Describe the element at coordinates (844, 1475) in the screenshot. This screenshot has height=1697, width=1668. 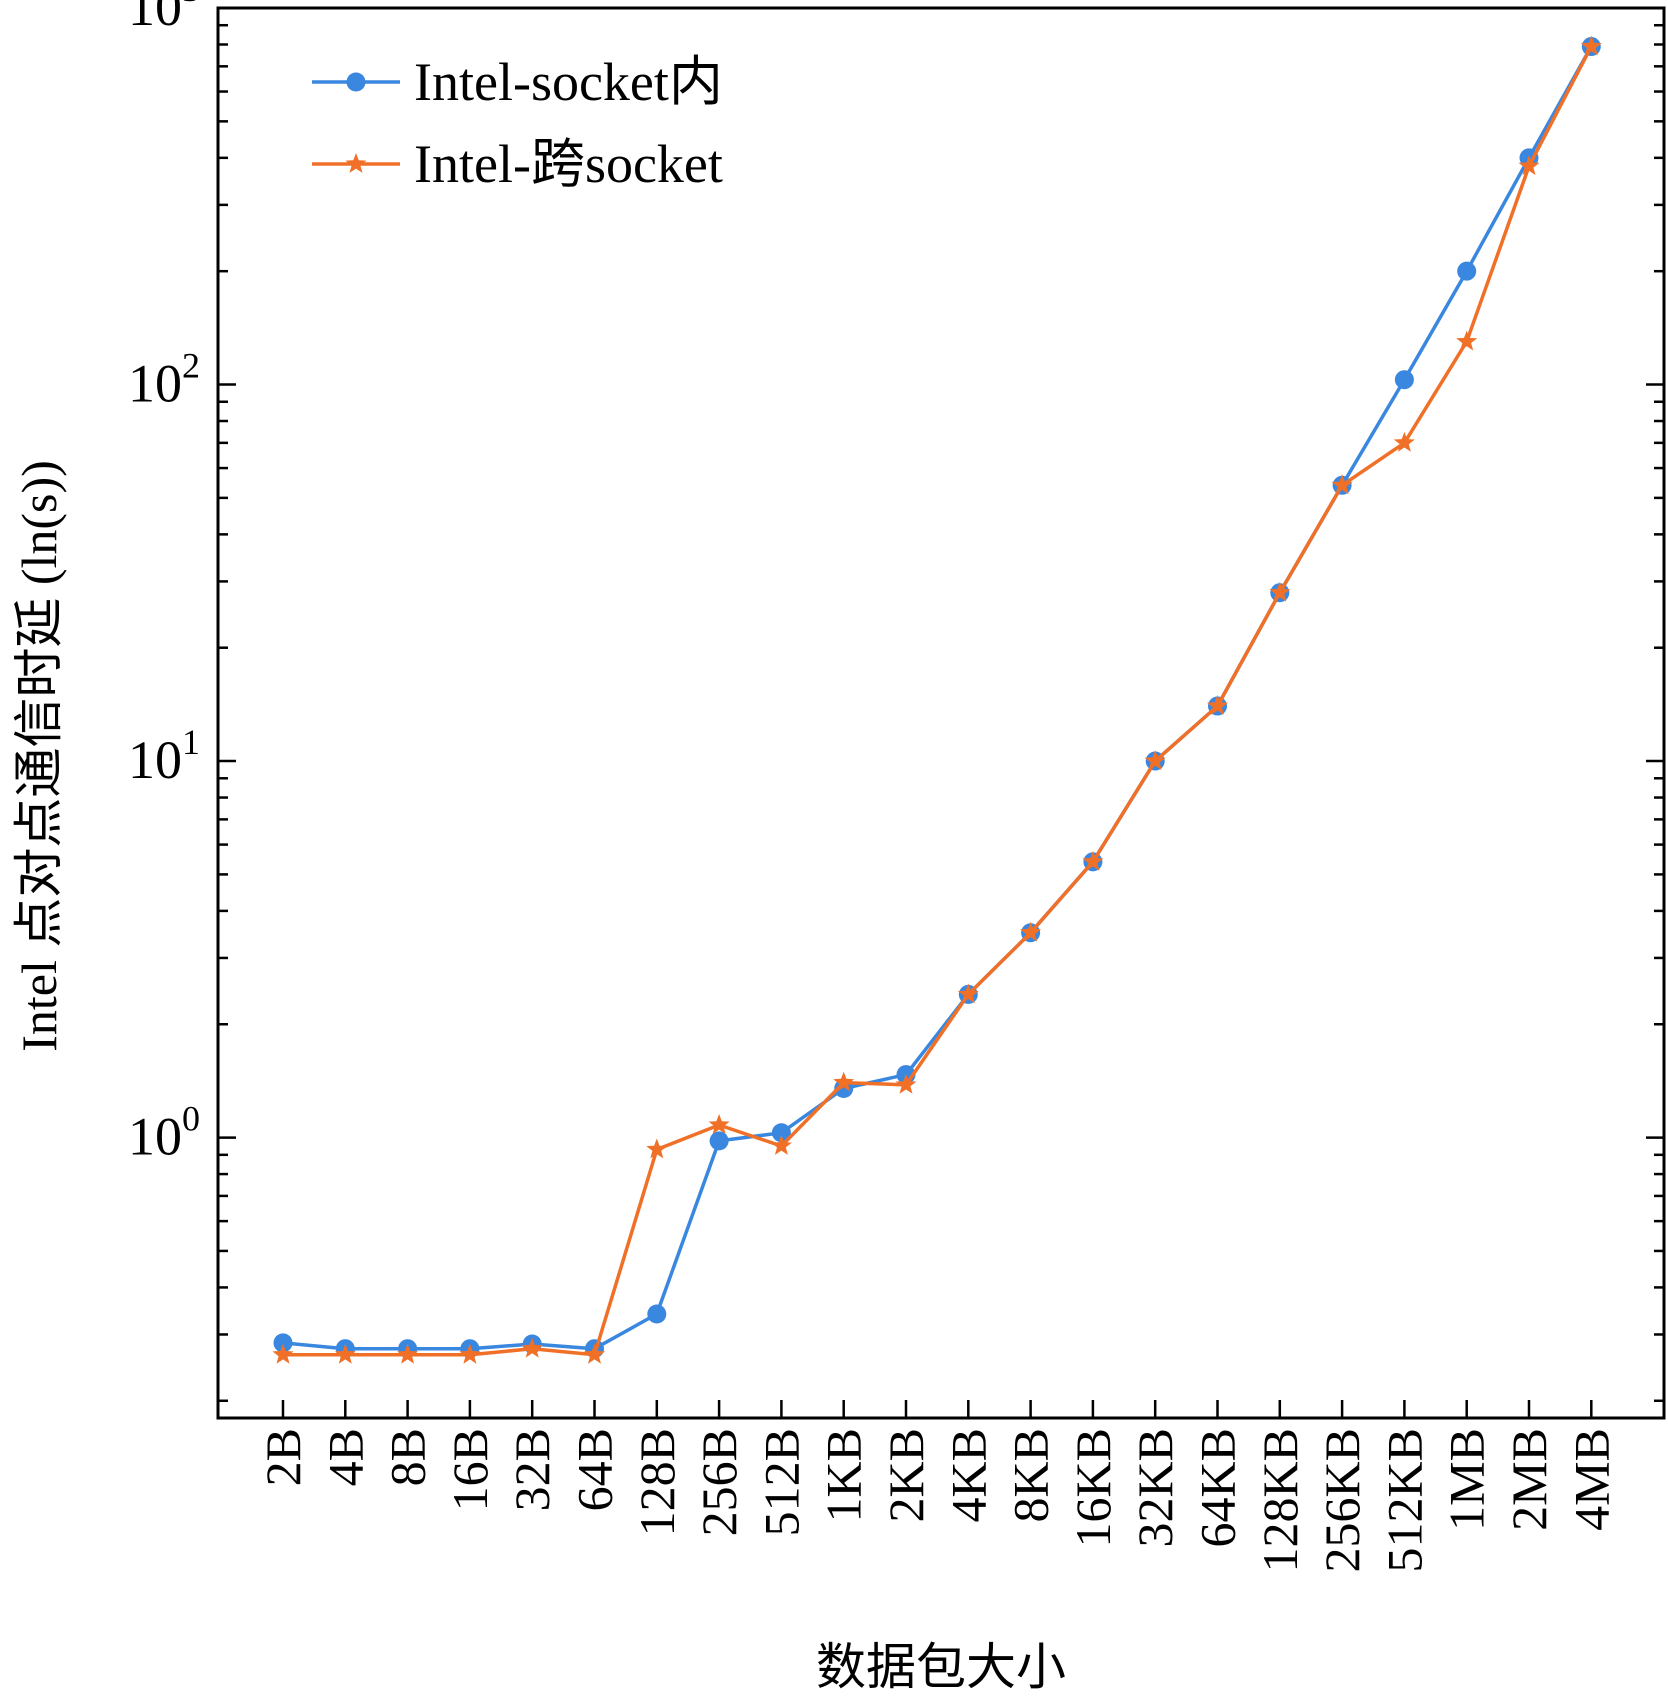
I see `x-tick-label: 1KB` at that location.